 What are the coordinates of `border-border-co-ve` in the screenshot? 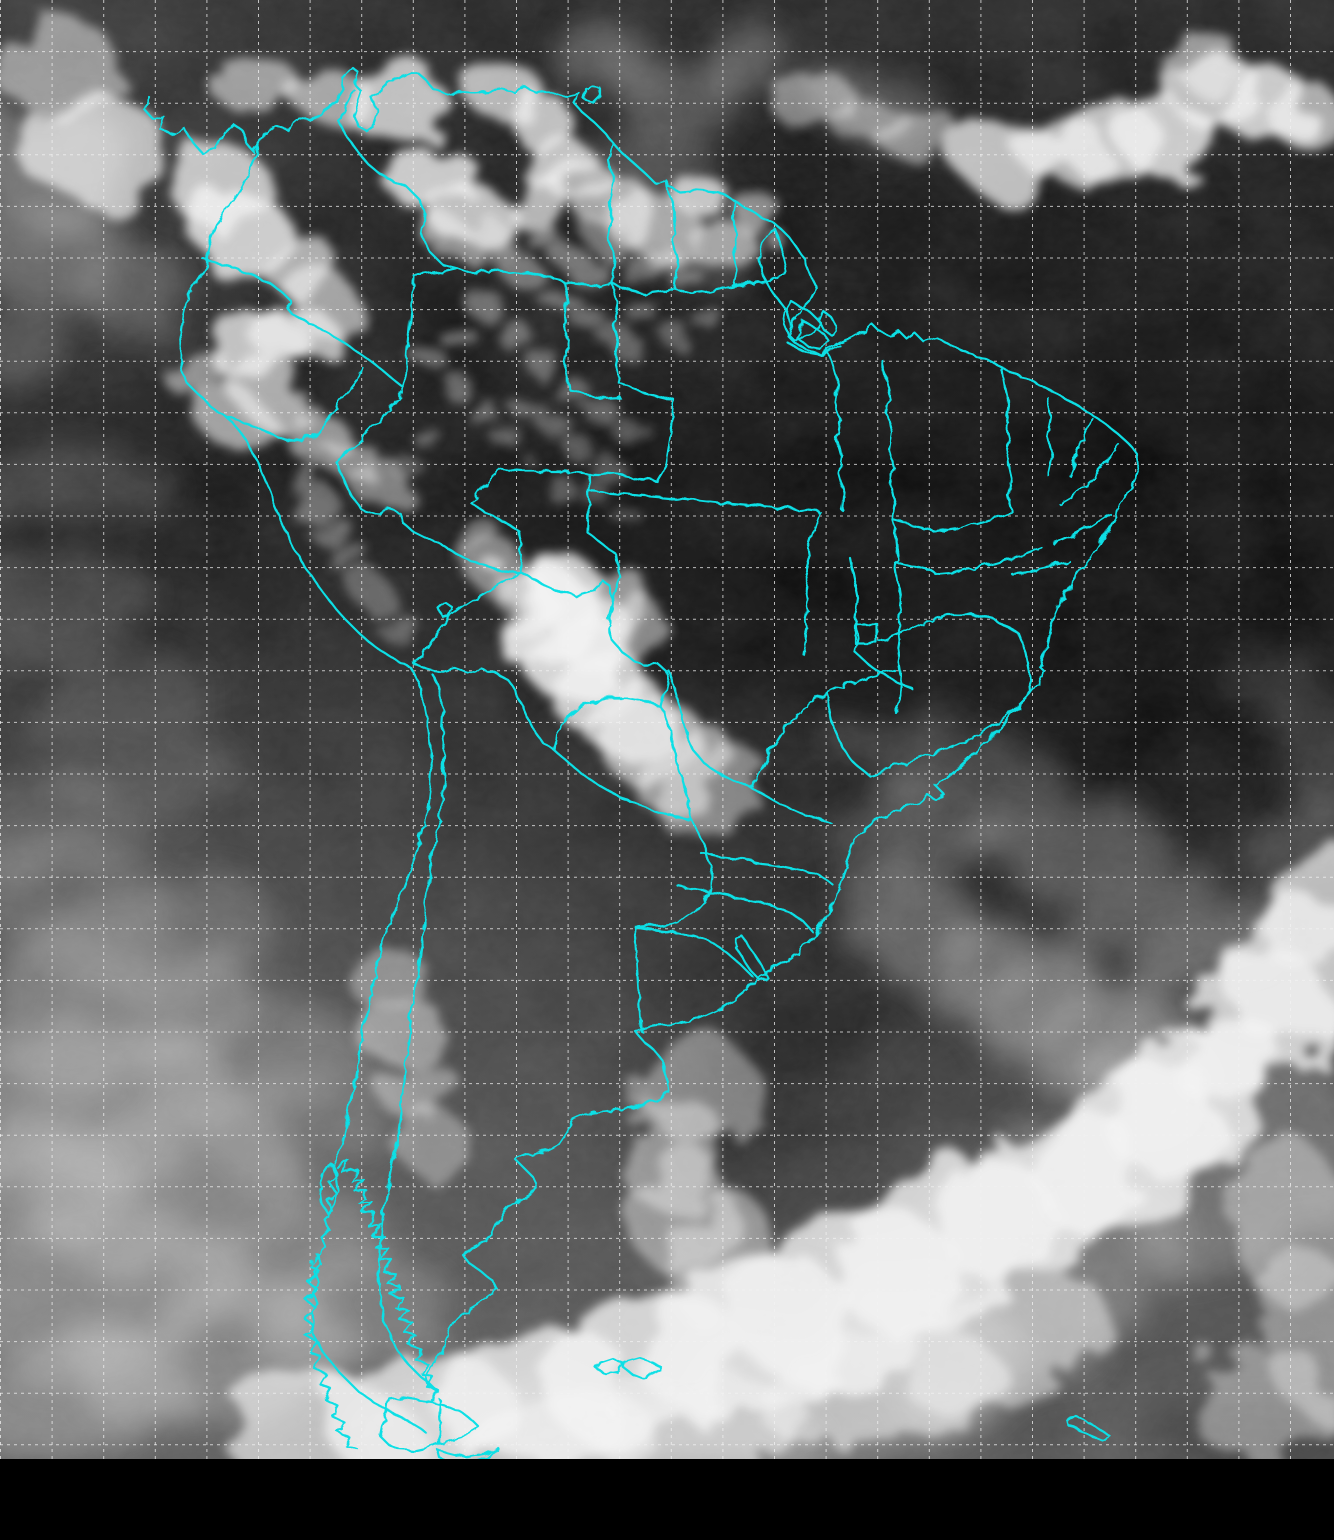 It's located at (396, 177).